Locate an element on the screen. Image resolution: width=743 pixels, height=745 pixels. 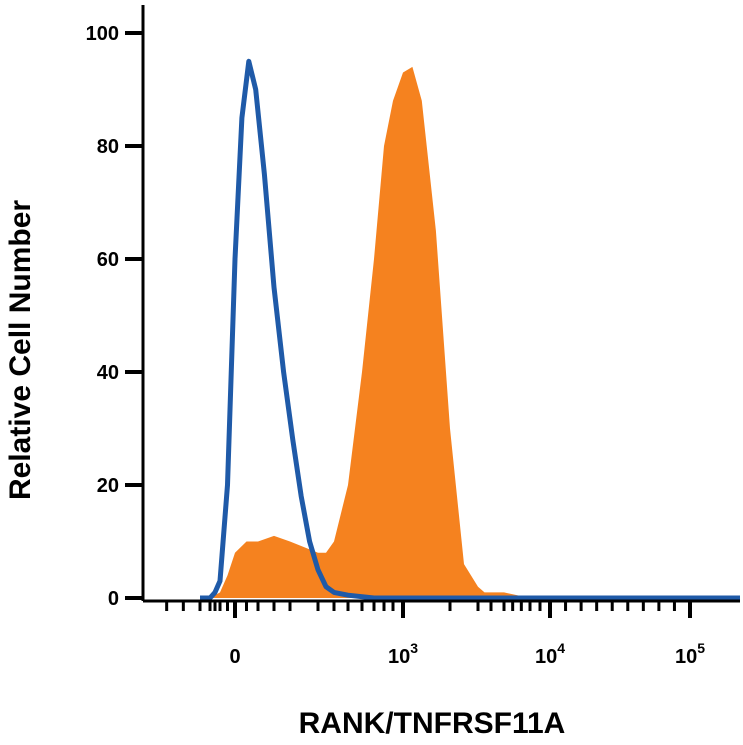
x-tick-label: 0 is located at coordinates (234, 657).